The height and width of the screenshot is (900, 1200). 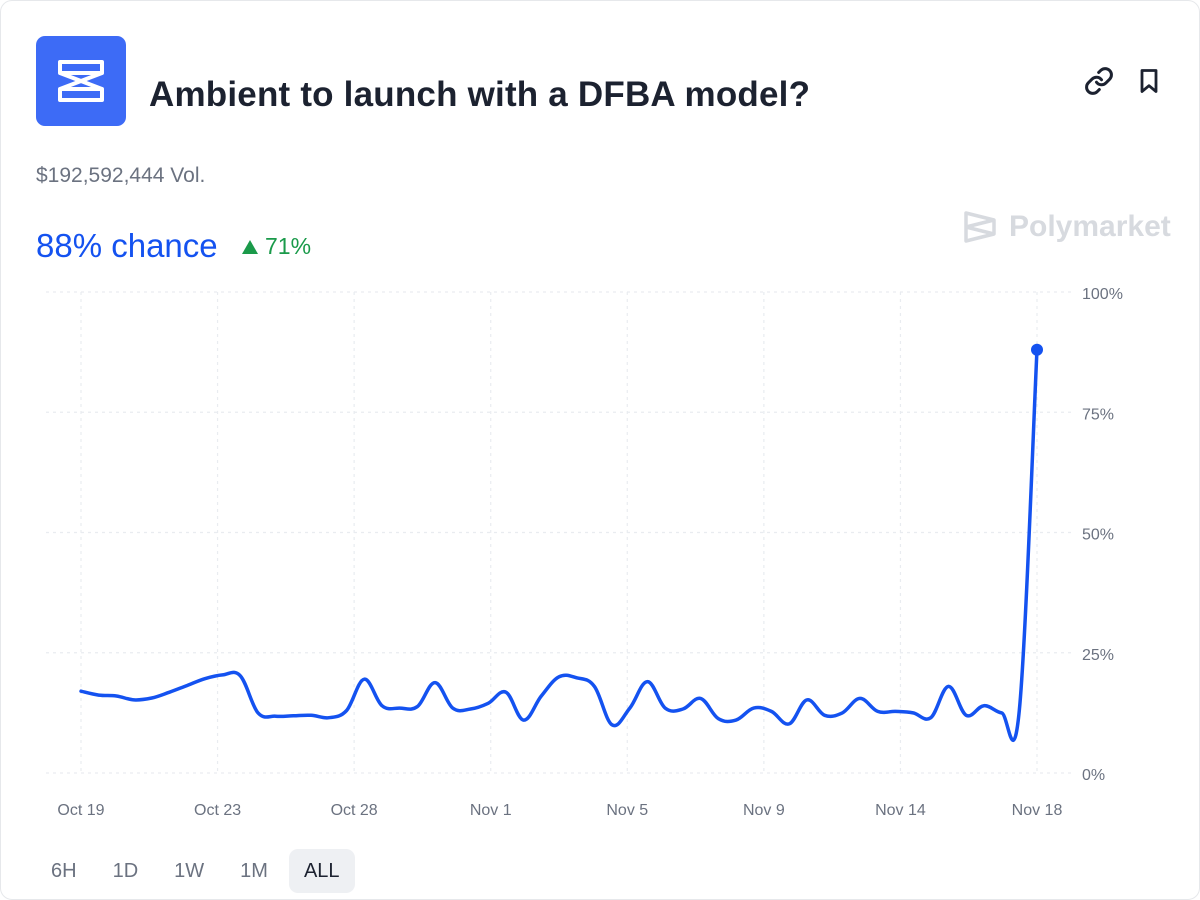 What do you see at coordinates (980, 227) in the screenshot?
I see `polymarket-logo-icon` at bounding box center [980, 227].